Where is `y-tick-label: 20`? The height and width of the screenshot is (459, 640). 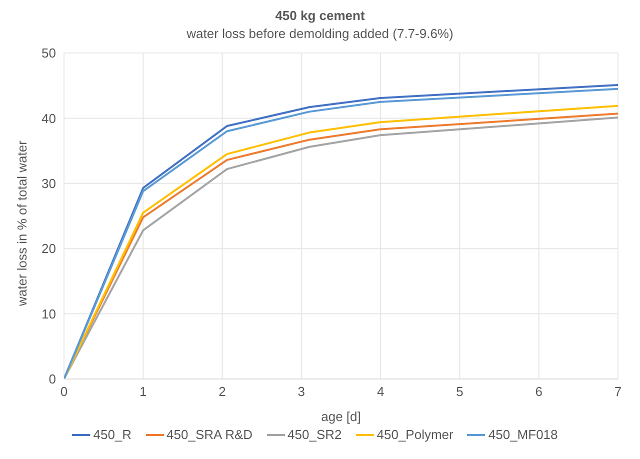
y-tick-label: 20 is located at coordinates (49, 248).